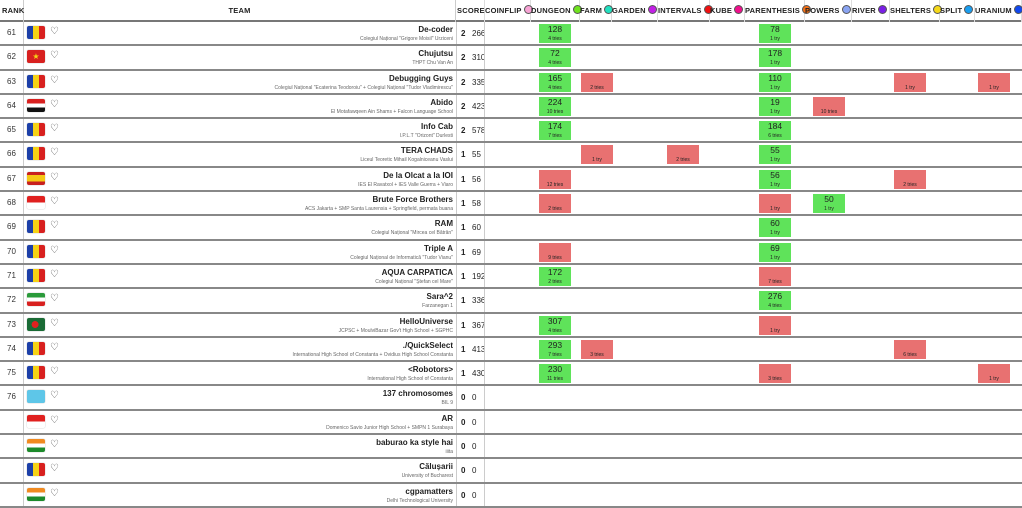 The width and height of the screenshot is (1022, 508). I want to click on penalty: 336, so click(479, 301).